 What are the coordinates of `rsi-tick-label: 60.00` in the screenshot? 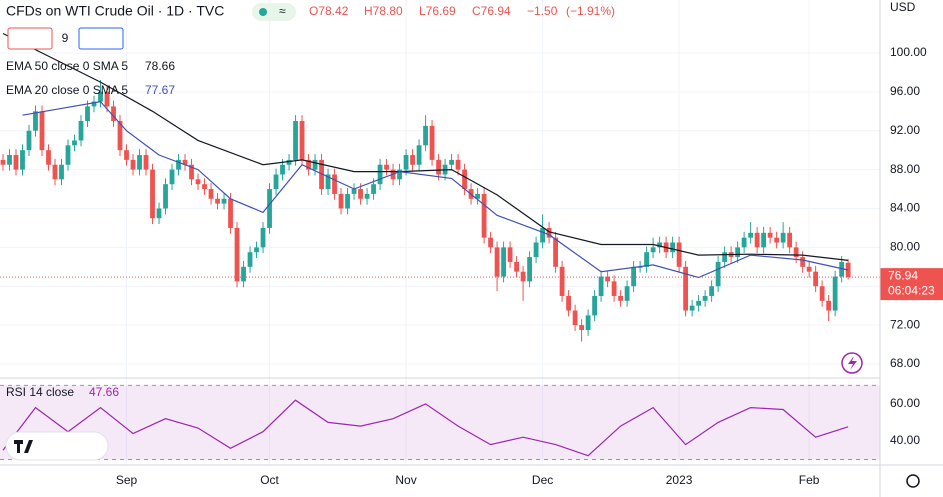 It's located at (905, 403).